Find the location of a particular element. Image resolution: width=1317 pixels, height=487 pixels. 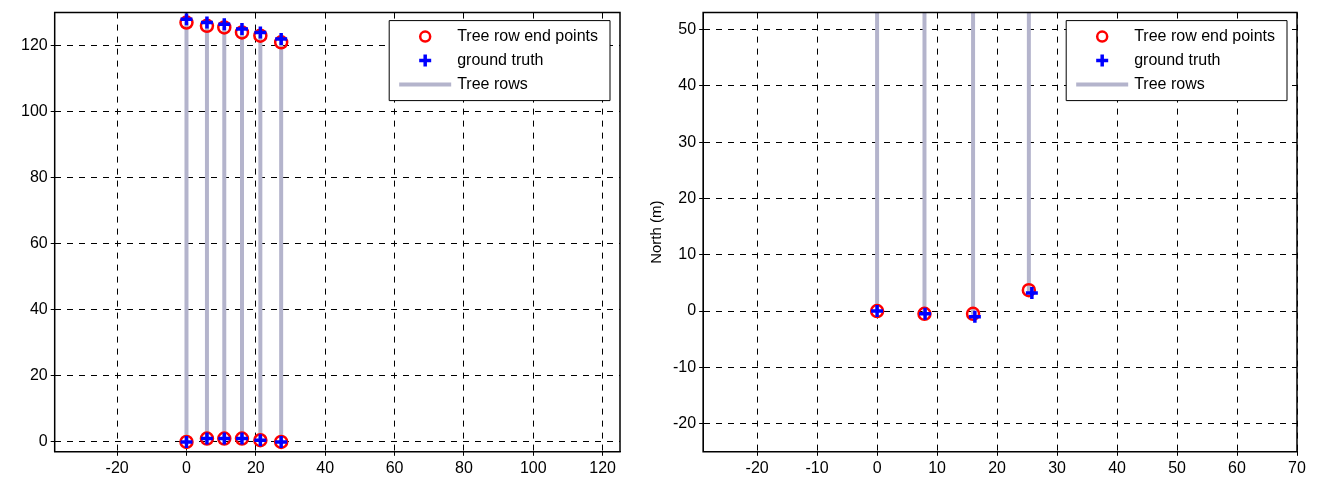

y-tick-label: 50 is located at coordinates (687, 28).